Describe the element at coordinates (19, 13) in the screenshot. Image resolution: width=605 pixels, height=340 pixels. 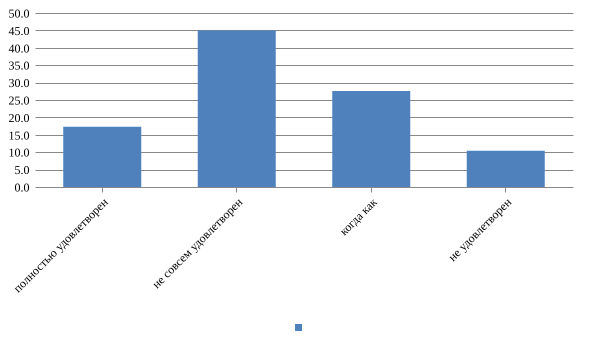
I see `y-tick-label: 50.0` at that location.